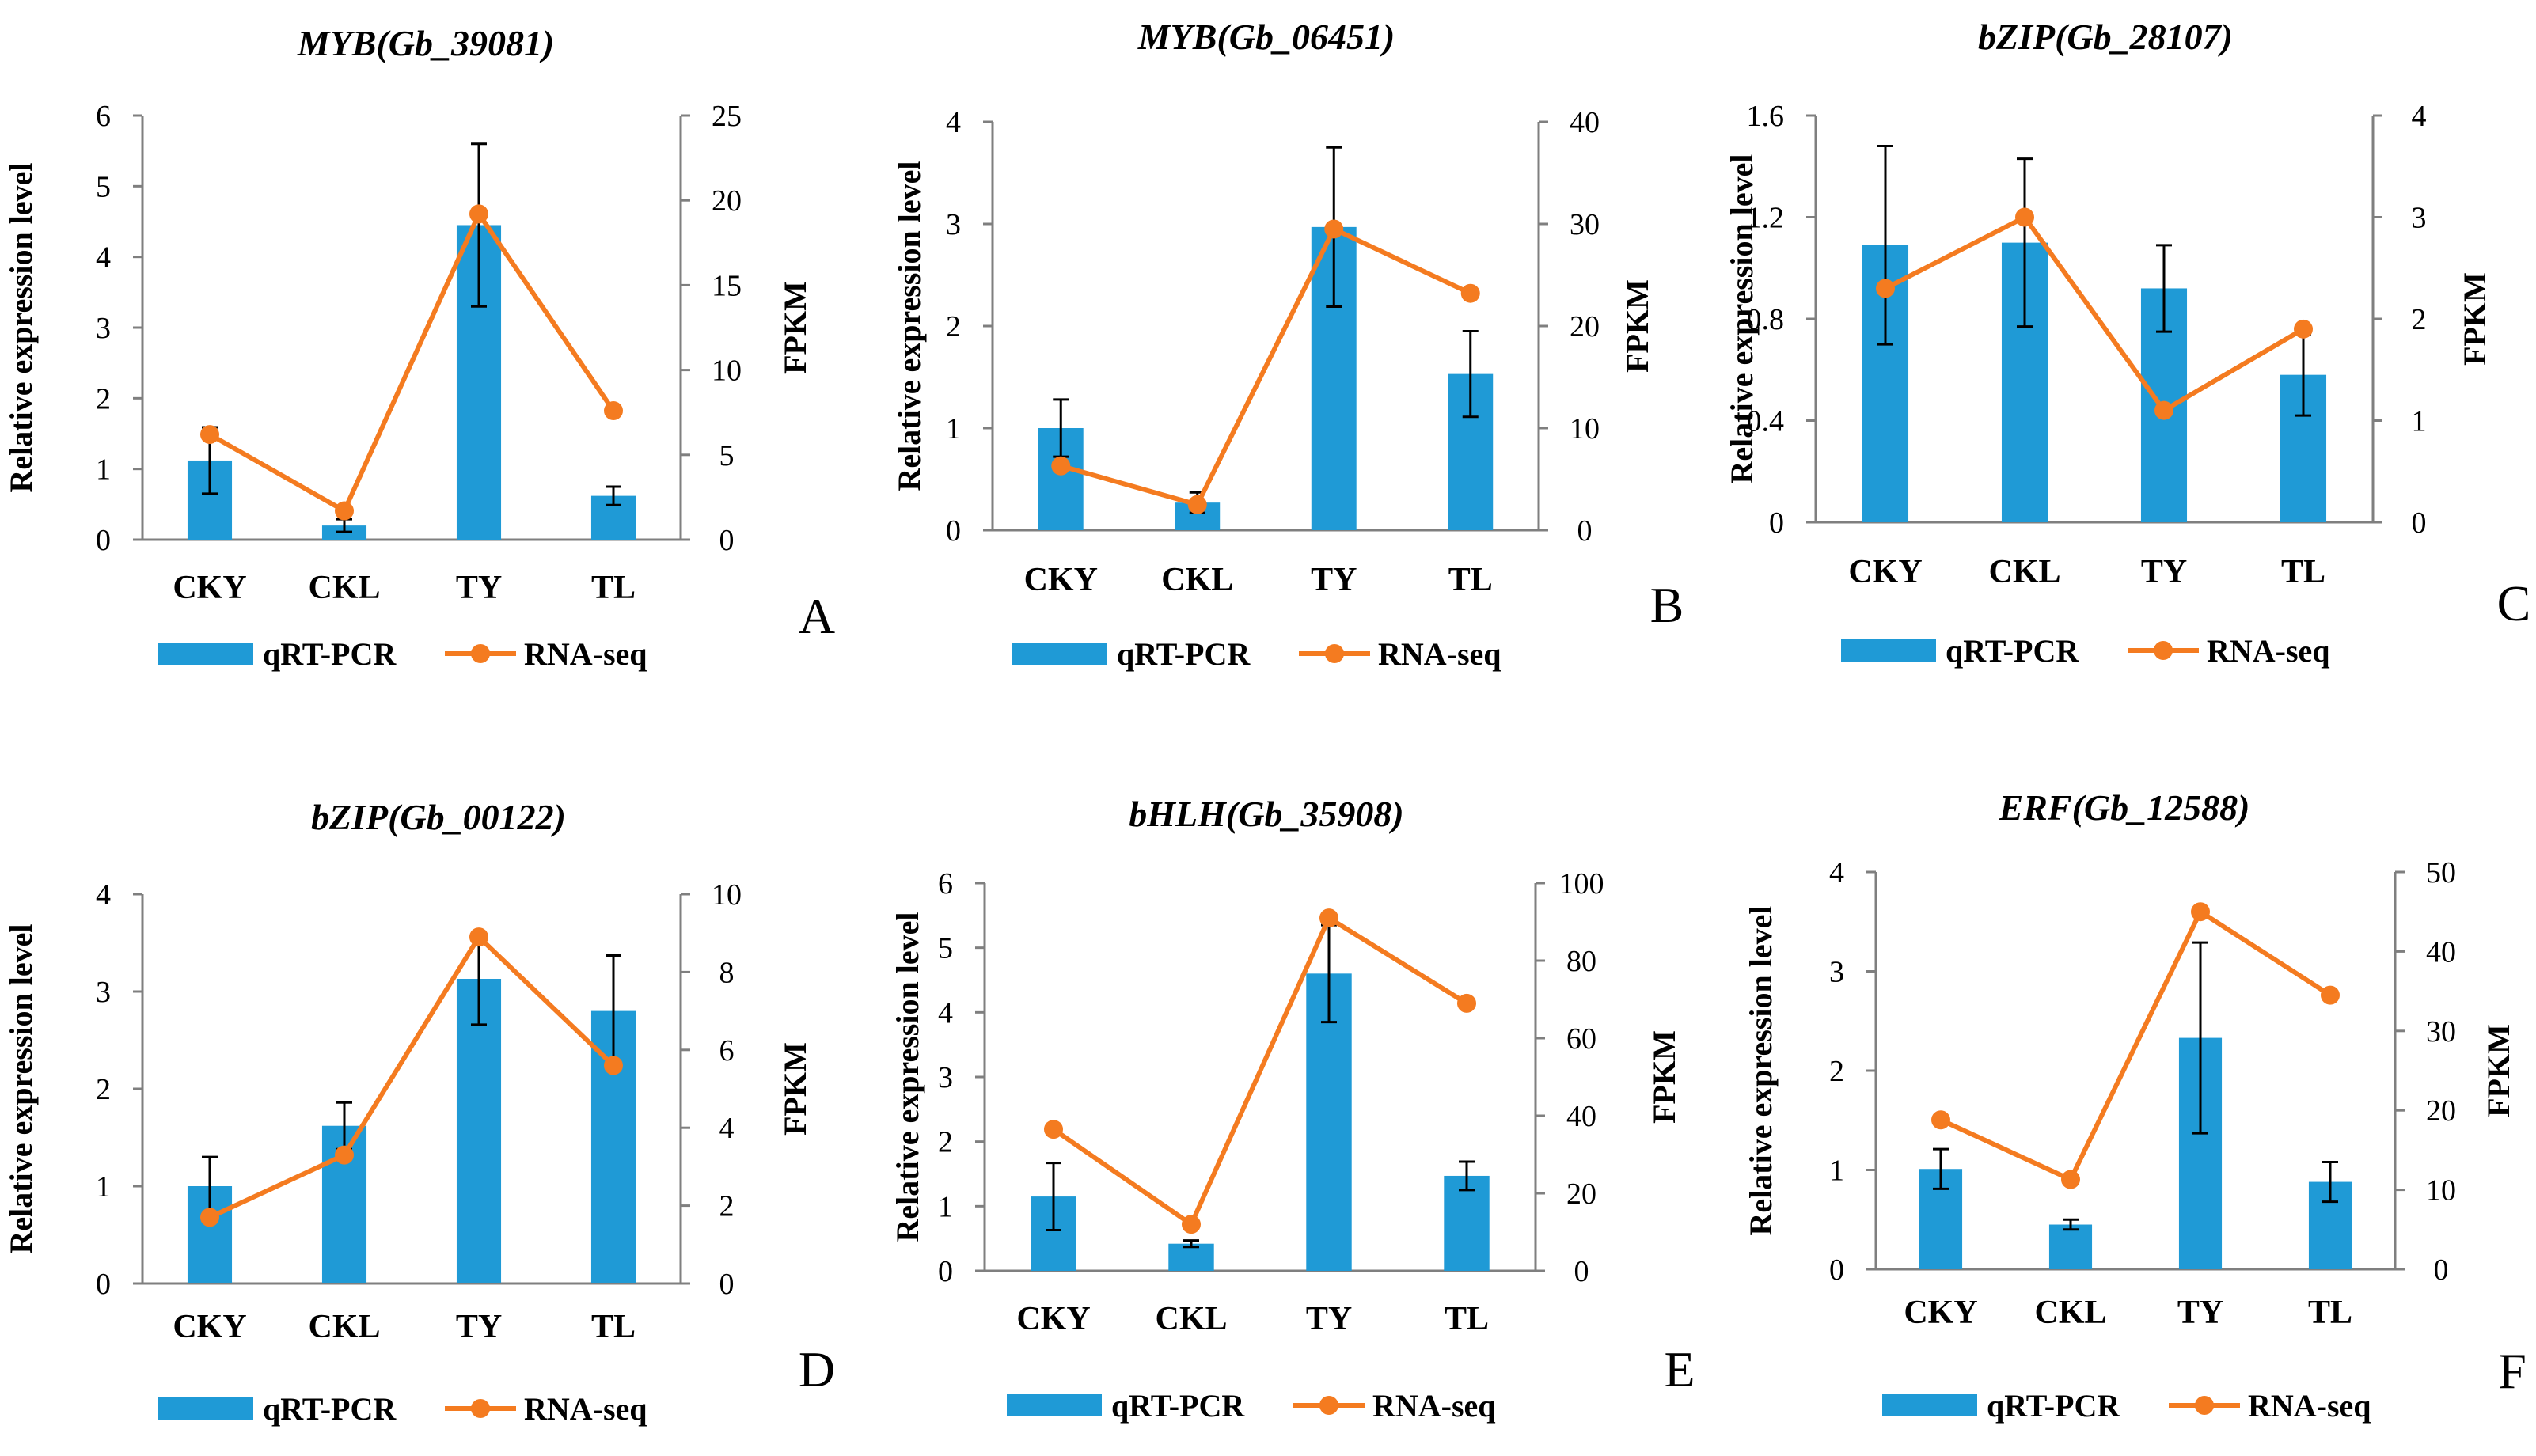 The image size is (2536, 1456). What do you see at coordinates (2419, 218) in the screenshot?
I see `right-tick-label: 3` at bounding box center [2419, 218].